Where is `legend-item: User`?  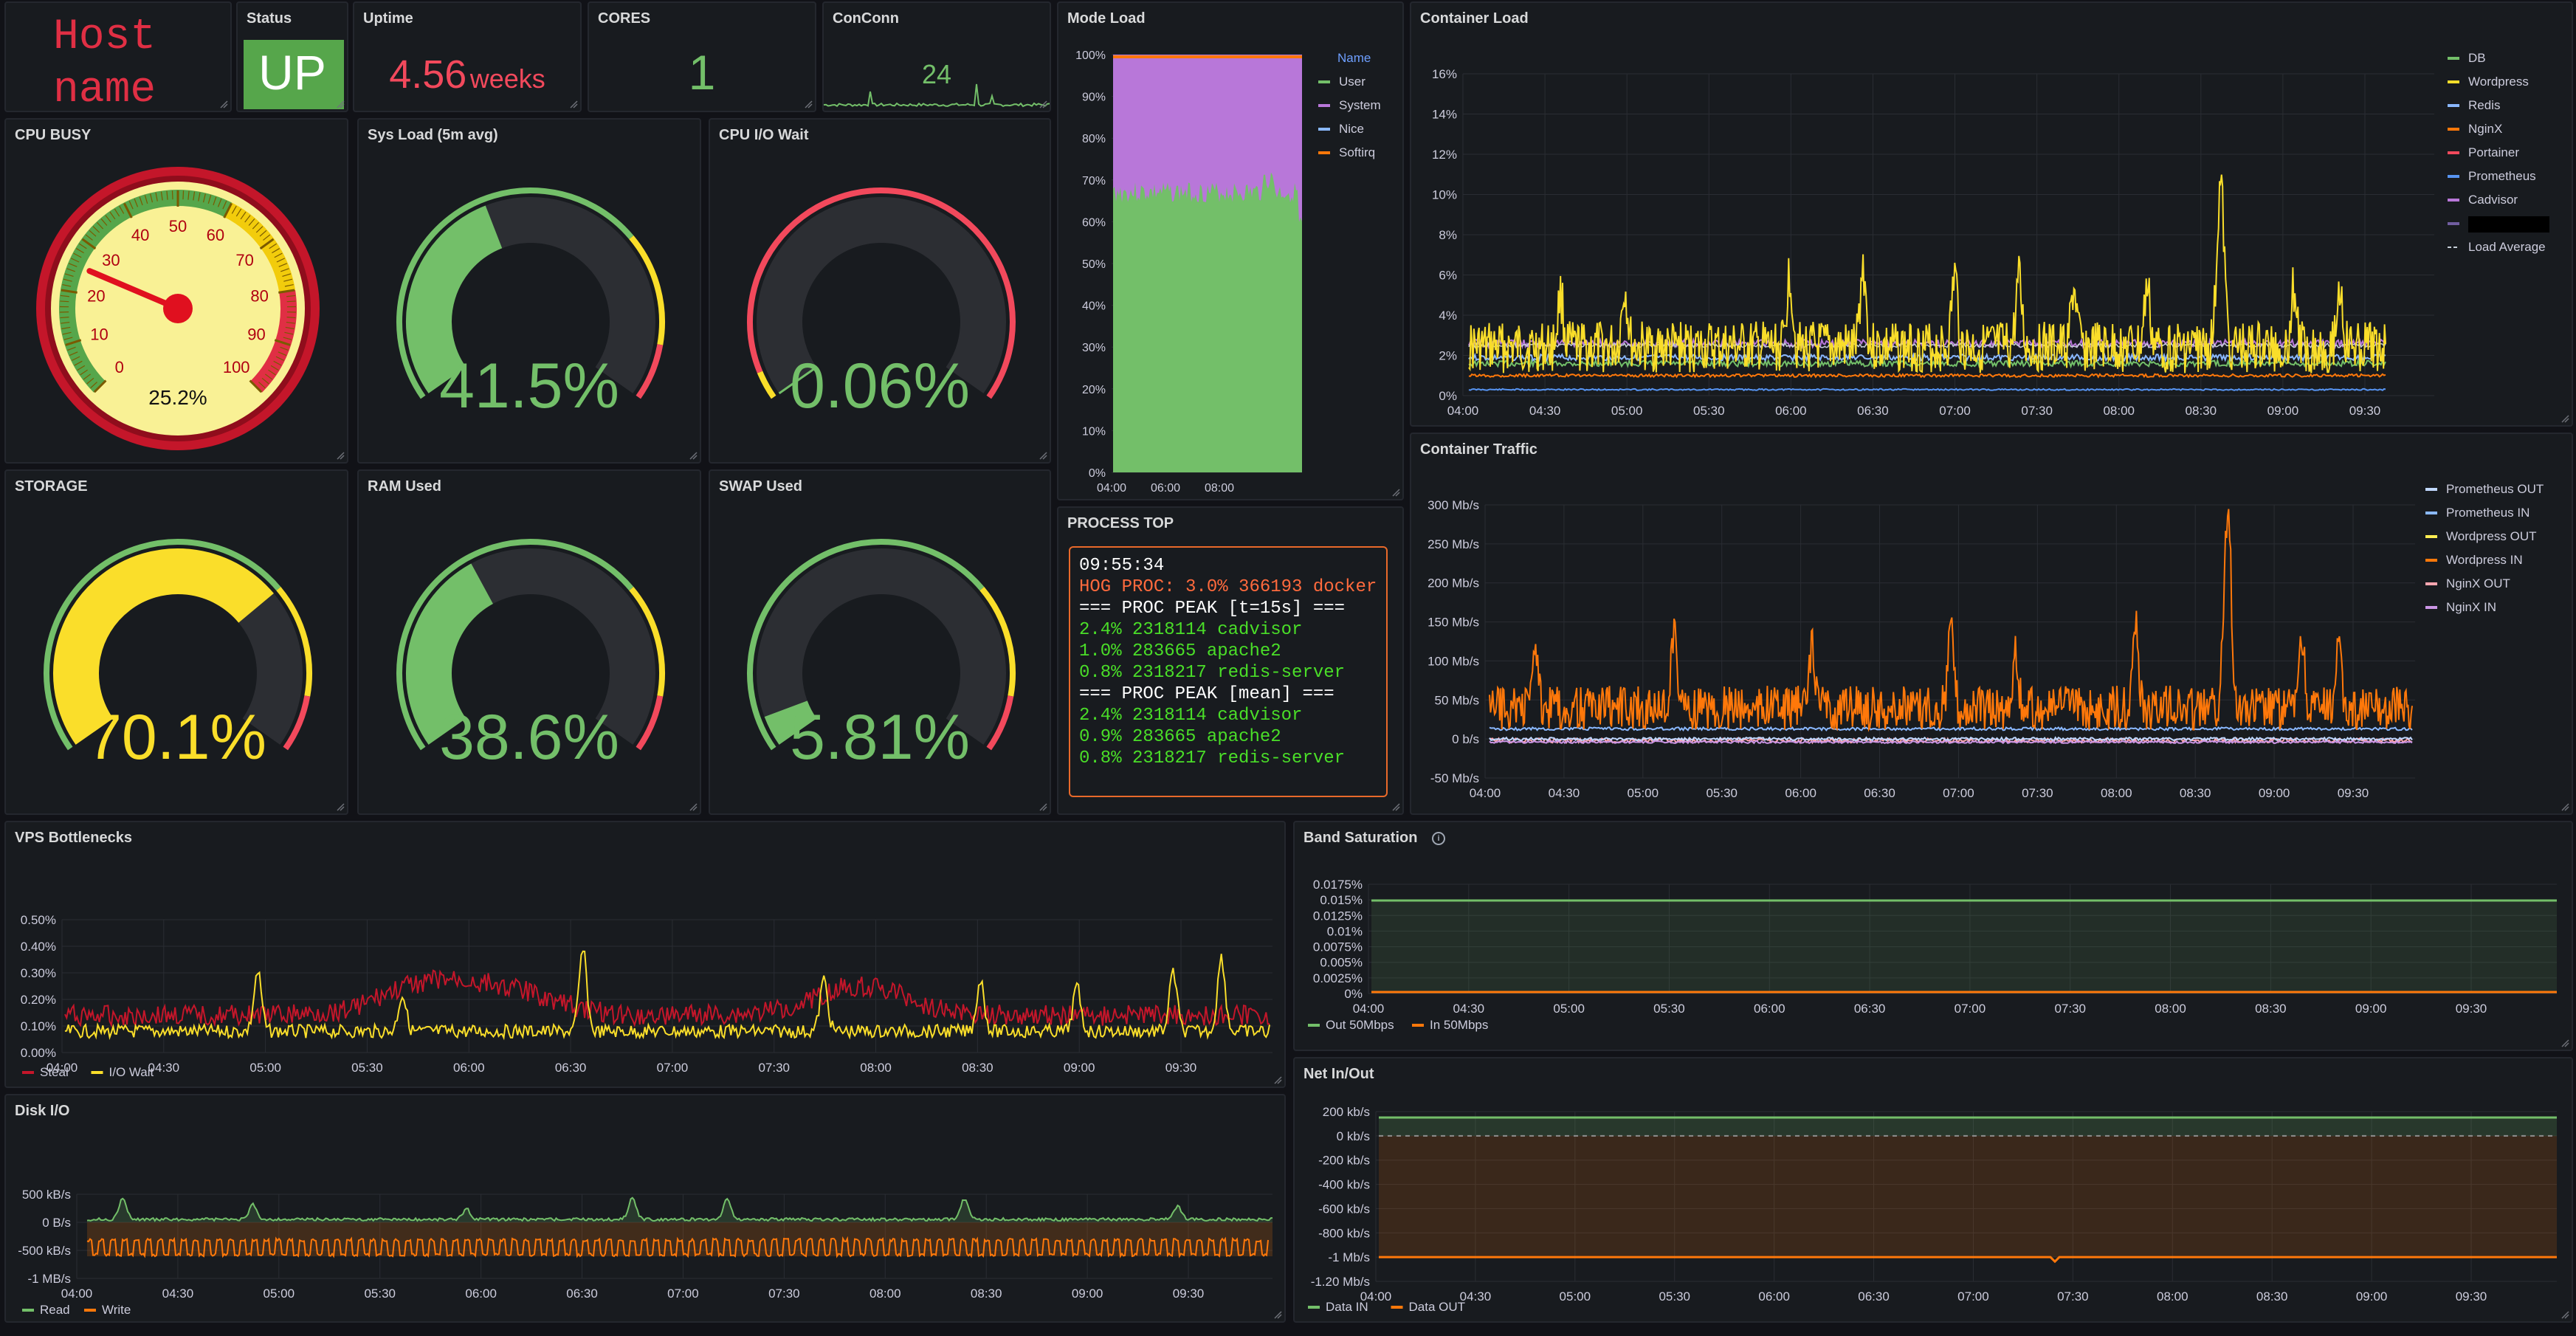
legend-item: User is located at coordinates (1353, 82).